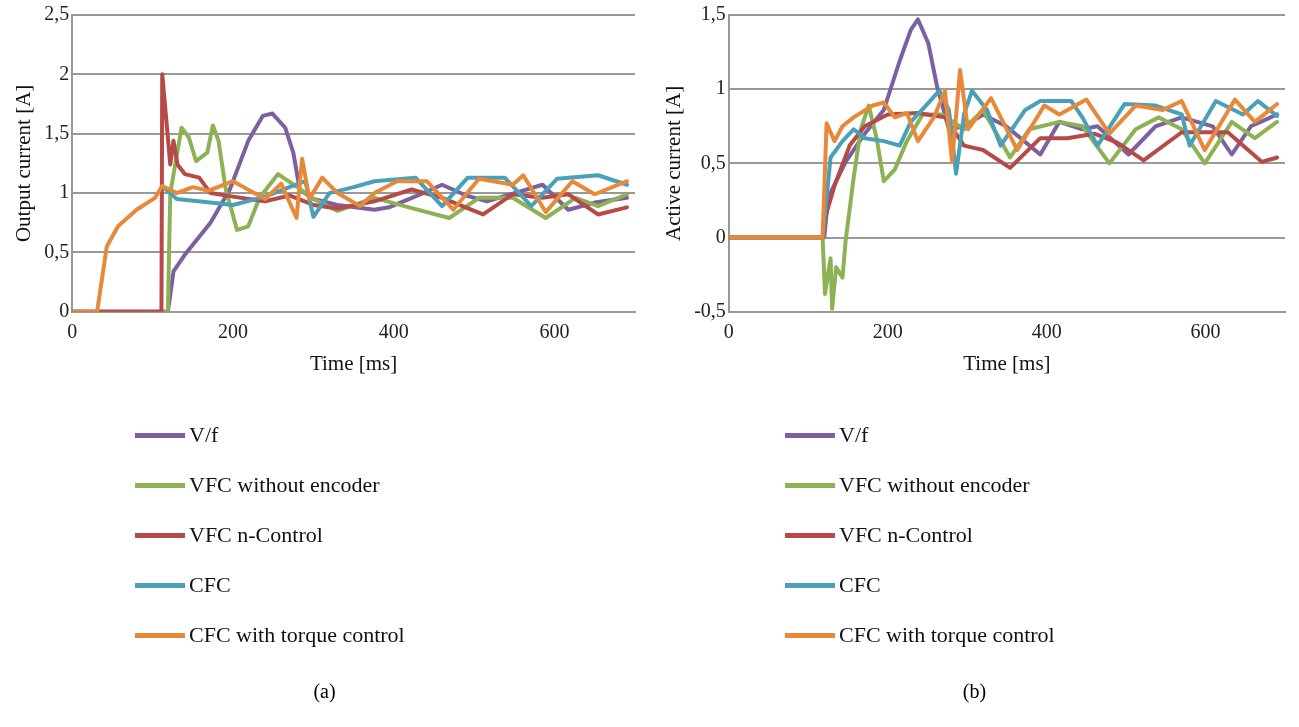 The width and height of the screenshot is (1299, 727). What do you see at coordinates (64, 72) in the screenshot?
I see `y-tick-label: 2` at bounding box center [64, 72].